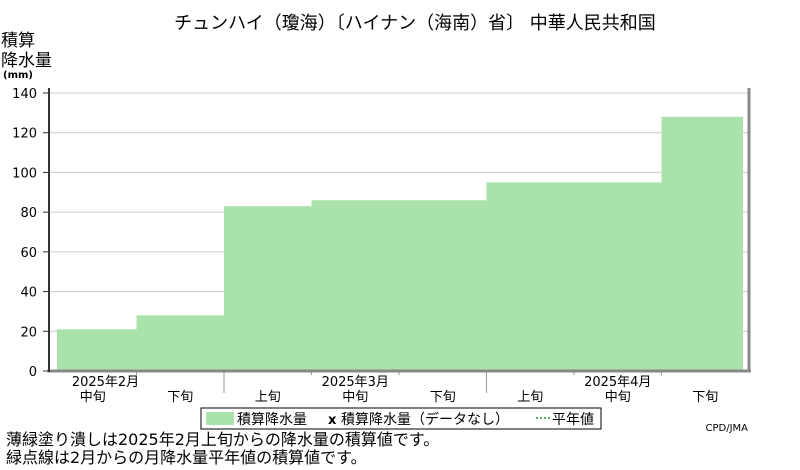  What do you see at coordinates (220, 418) in the screenshot?
I see `legend-swatch-filled` at bounding box center [220, 418].